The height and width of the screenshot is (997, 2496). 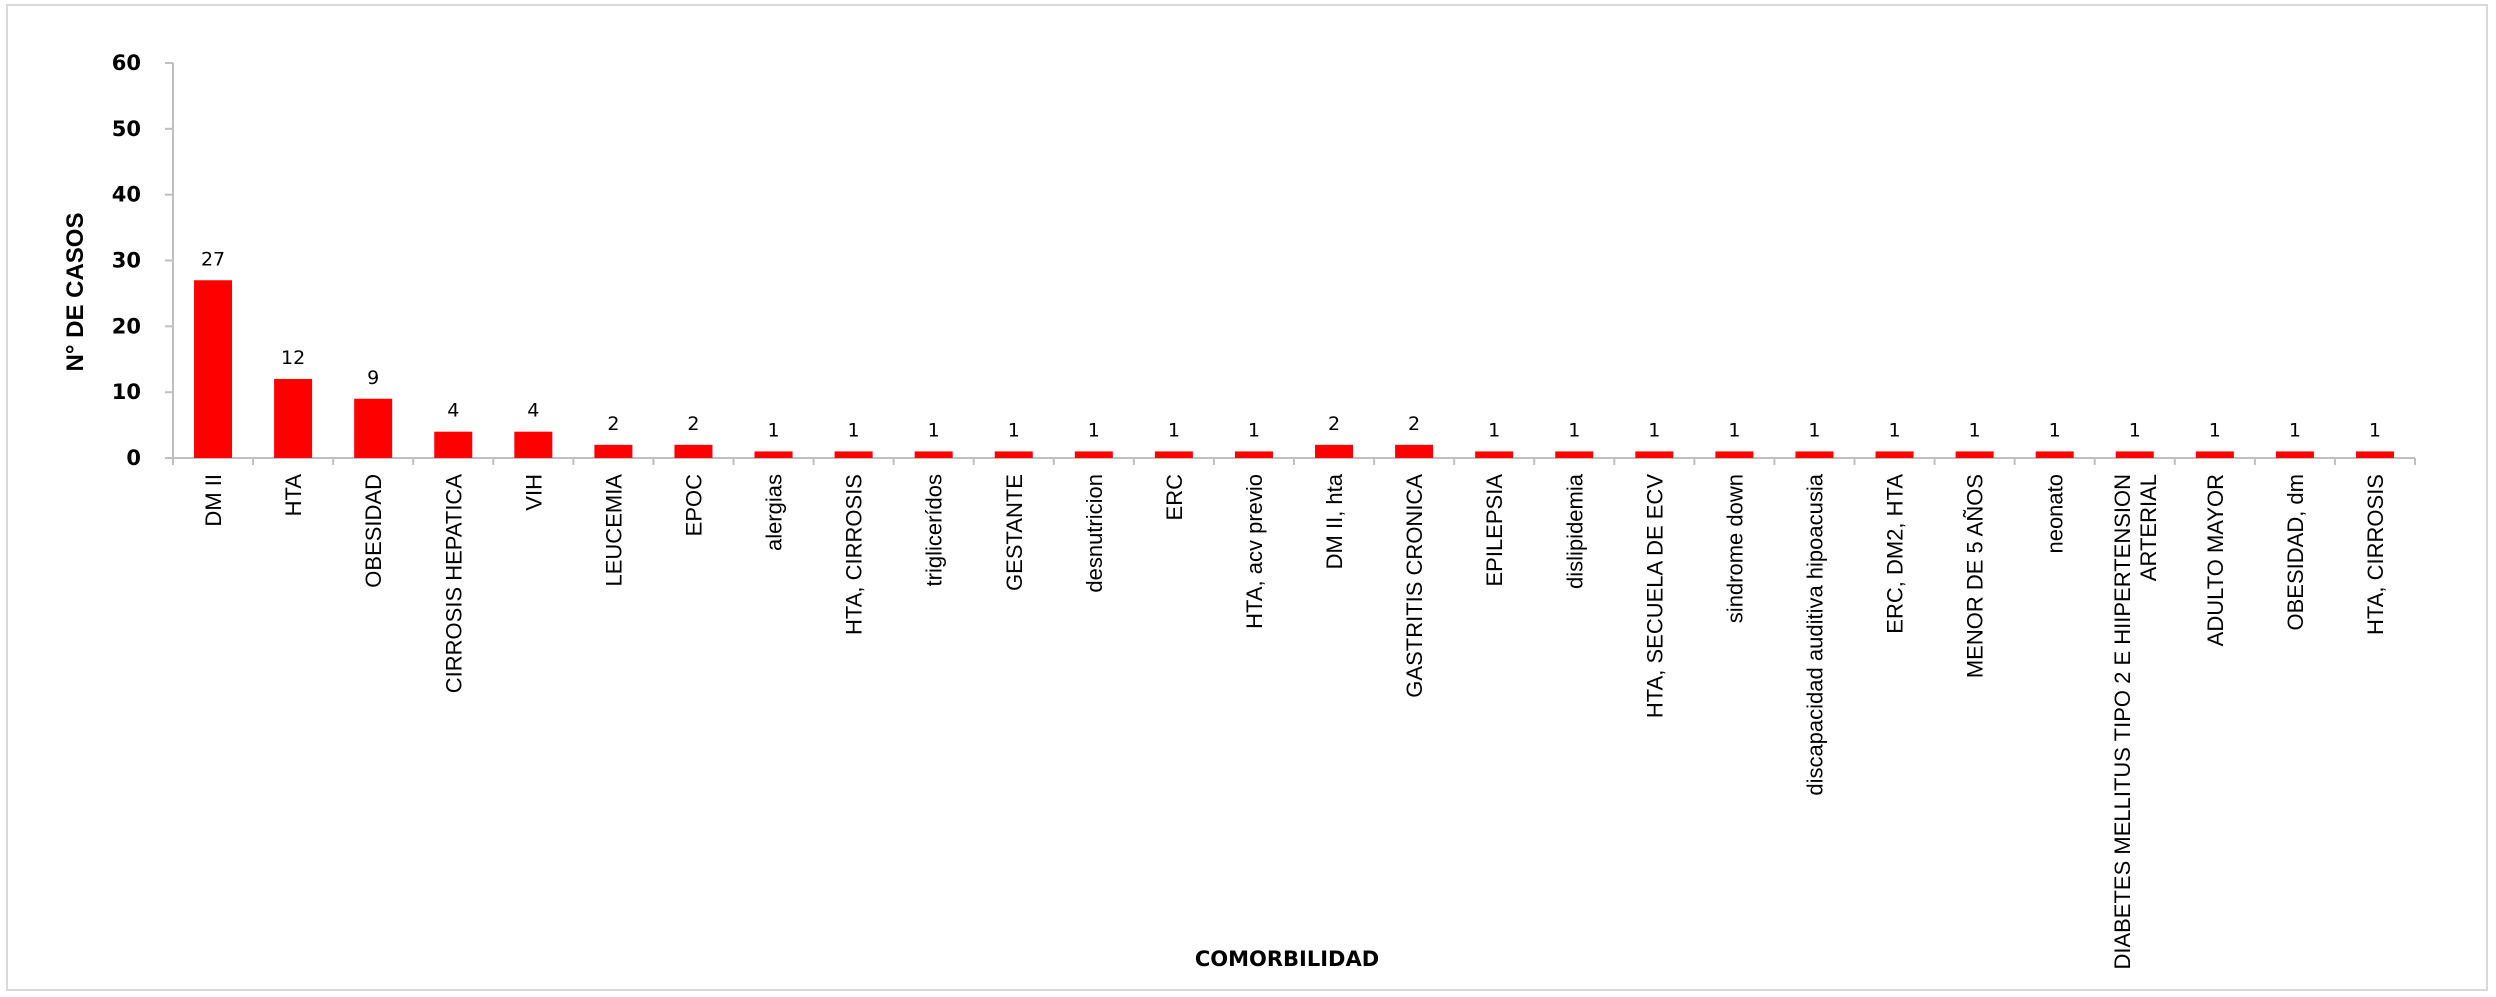 I want to click on y-axis-title: N° DE CASOS, so click(x=75, y=292).